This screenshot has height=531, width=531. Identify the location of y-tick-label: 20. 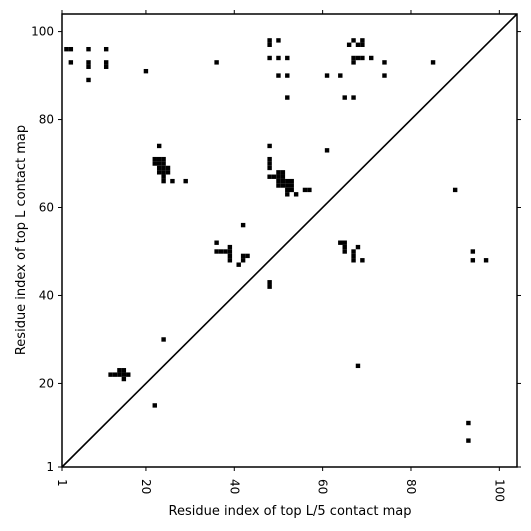
(46, 383).